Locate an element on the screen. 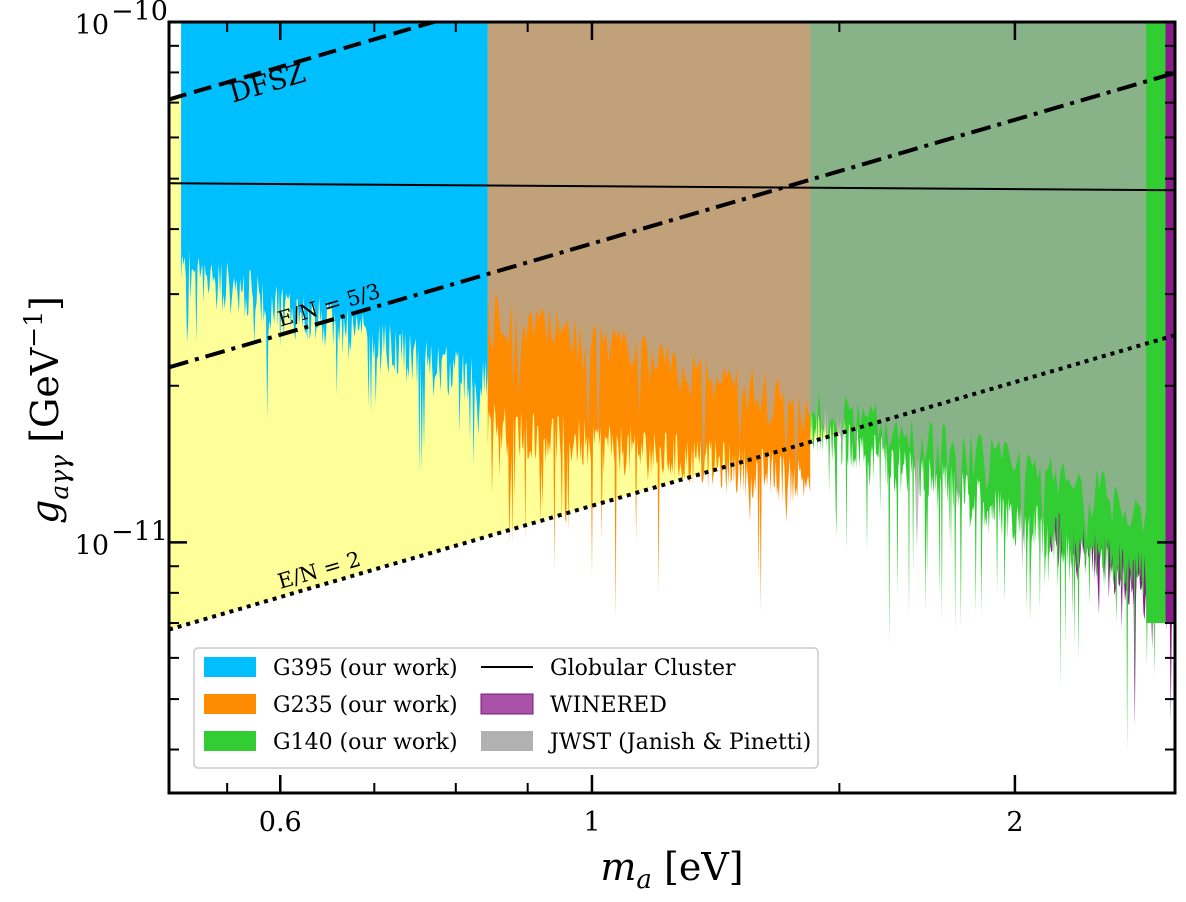  x-tick-label: 1 is located at coordinates (591, 822).